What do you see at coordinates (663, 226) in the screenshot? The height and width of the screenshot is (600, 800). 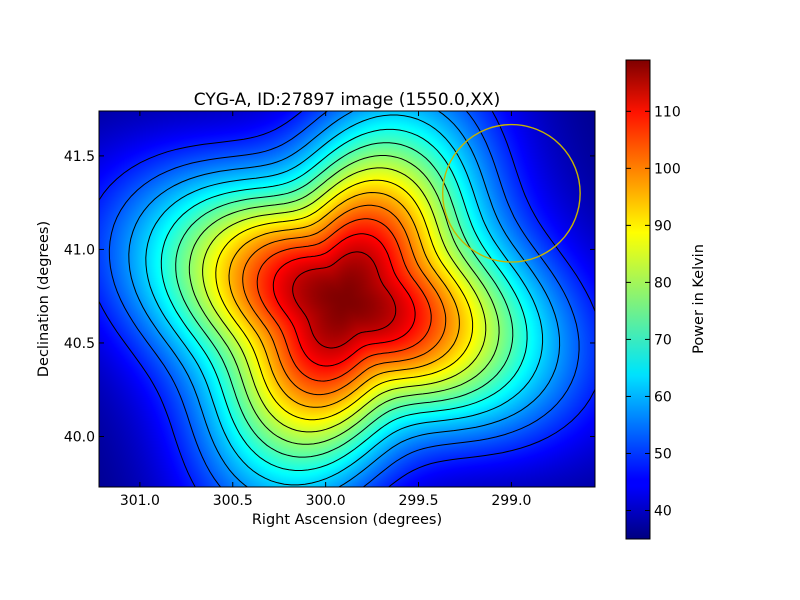 I see `colorbar-tick-label: 90` at bounding box center [663, 226].